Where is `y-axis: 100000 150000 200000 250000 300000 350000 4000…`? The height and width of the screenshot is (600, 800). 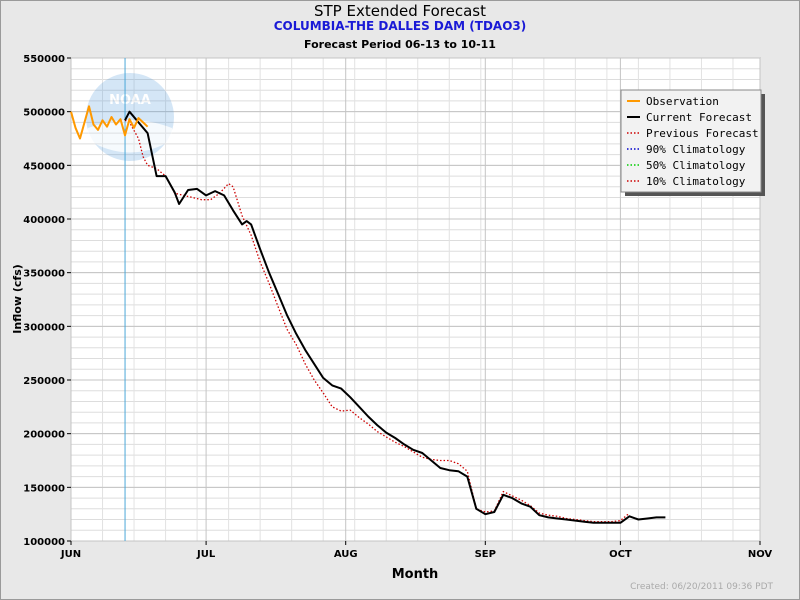 y-axis: 100000 150000 200000 250000 300000 350000 4000… is located at coordinates (47, 301).